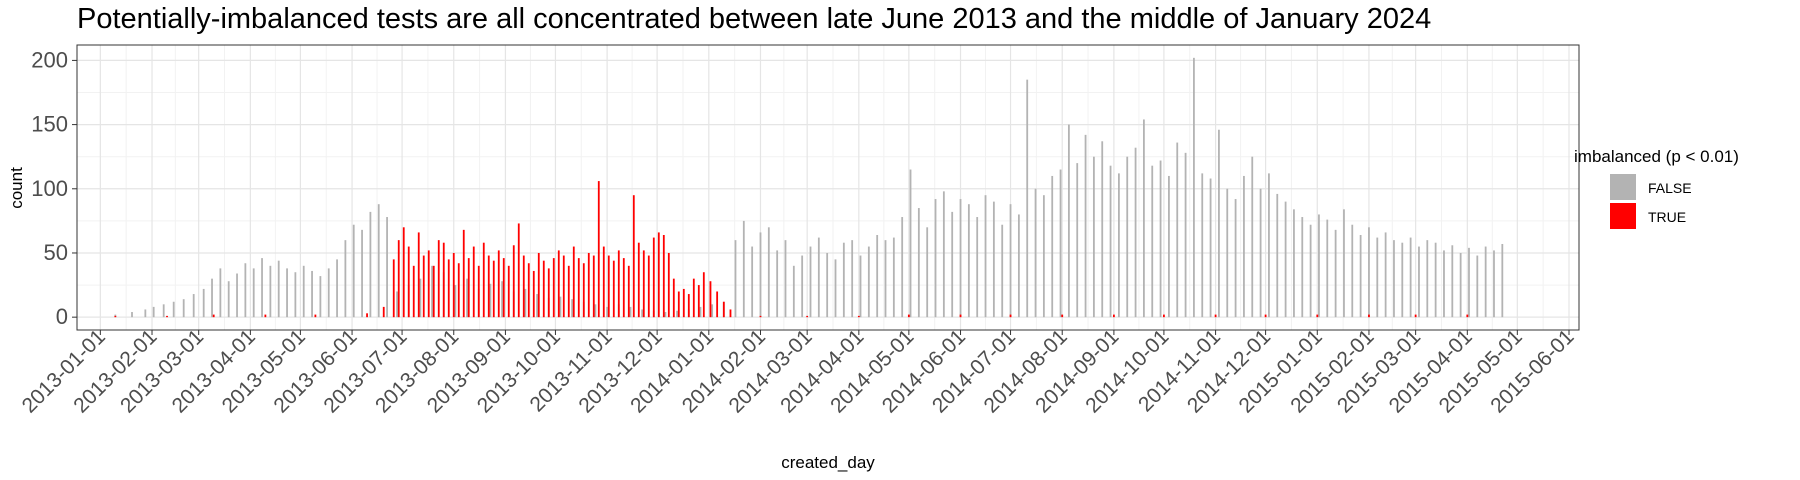 The image size is (1800, 480). What do you see at coordinates (56, 252) in the screenshot?
I see `y-tick-label: 50` at bounding box center [56, 252].